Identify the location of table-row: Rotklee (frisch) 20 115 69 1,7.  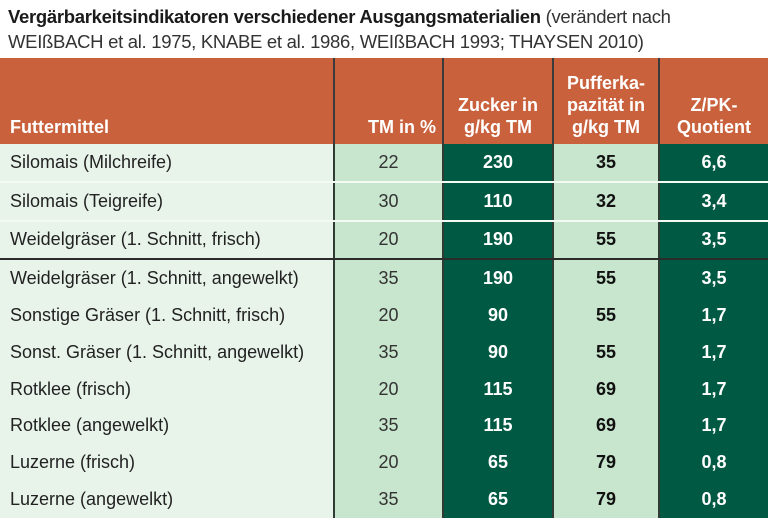
(384, 389).